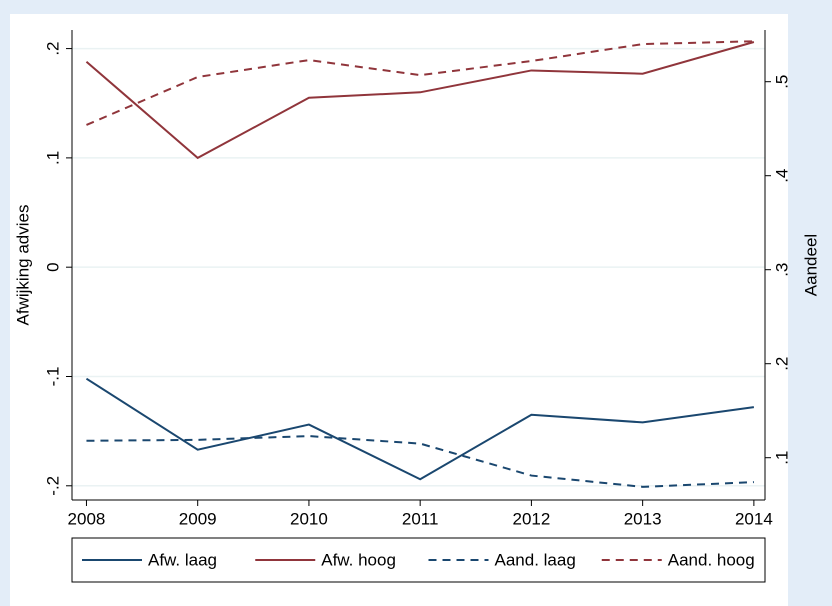 This screenshot has height=606, width=832. What do you see at coordinates (781, 82) in the screenshot?
I see `y2-tick-label: .5` at bounding box center [781, 82].